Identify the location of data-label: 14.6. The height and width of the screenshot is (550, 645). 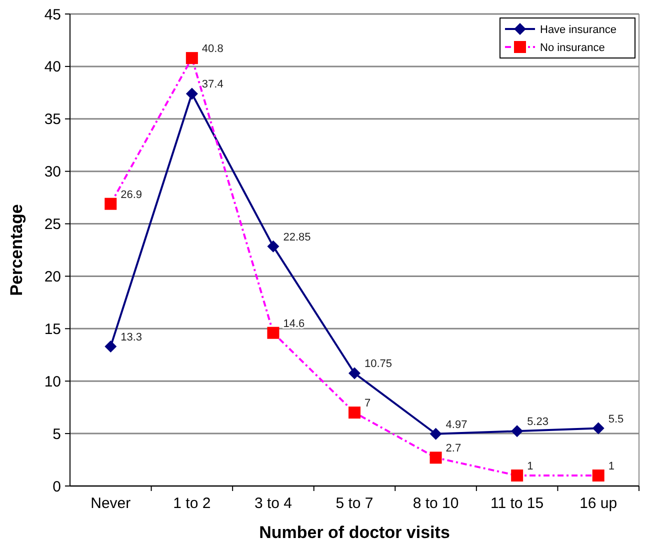
(294, 324).